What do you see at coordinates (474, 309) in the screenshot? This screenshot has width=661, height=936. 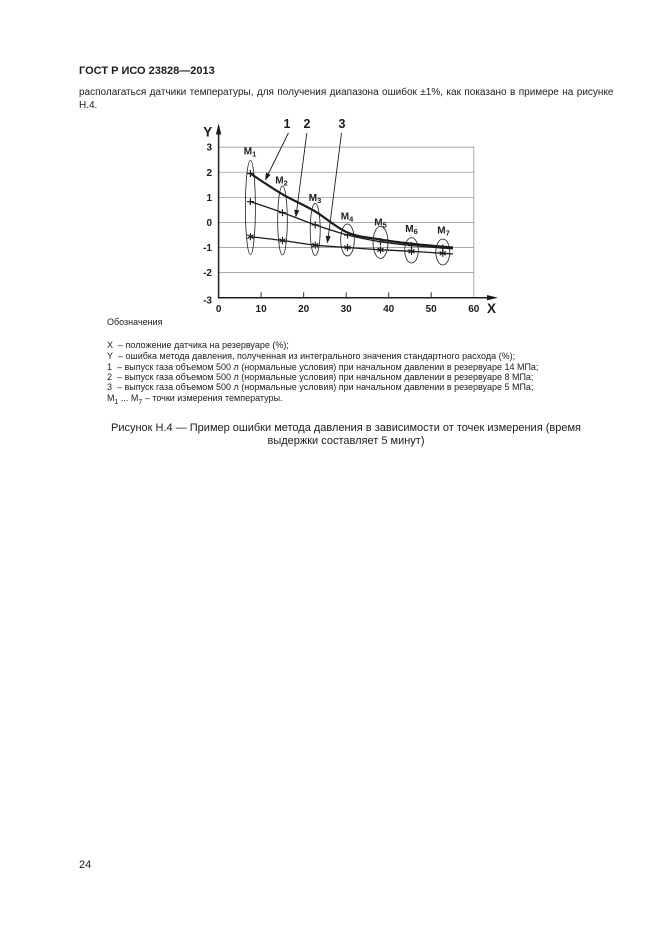 I see `svg-text: 60` at bounding box center [474, 309].